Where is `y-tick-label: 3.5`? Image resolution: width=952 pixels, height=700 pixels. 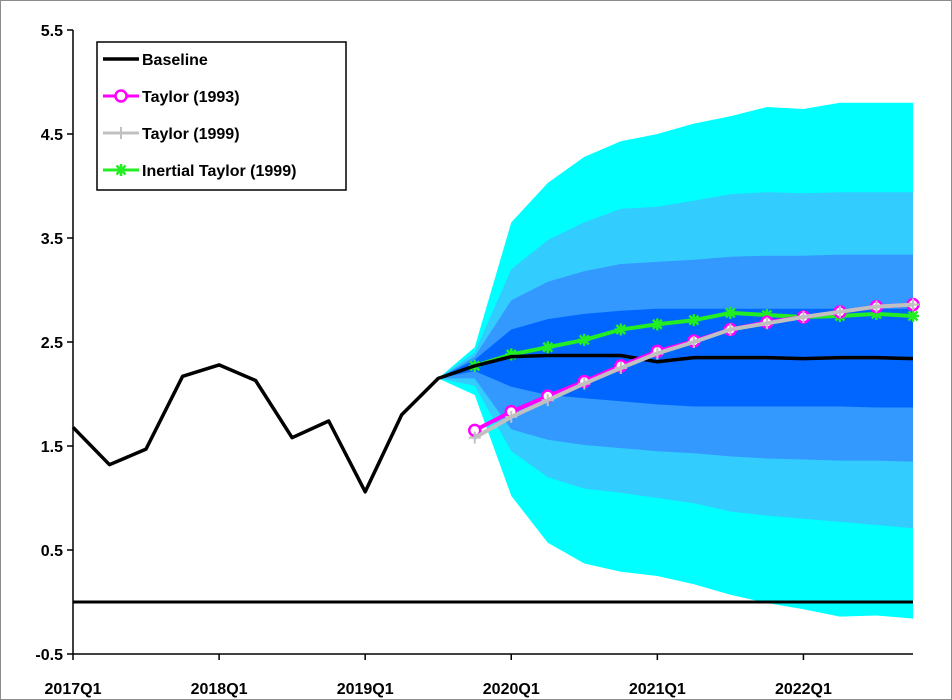 y-tick-label: 3.5 is located at coordinates (52, 239).